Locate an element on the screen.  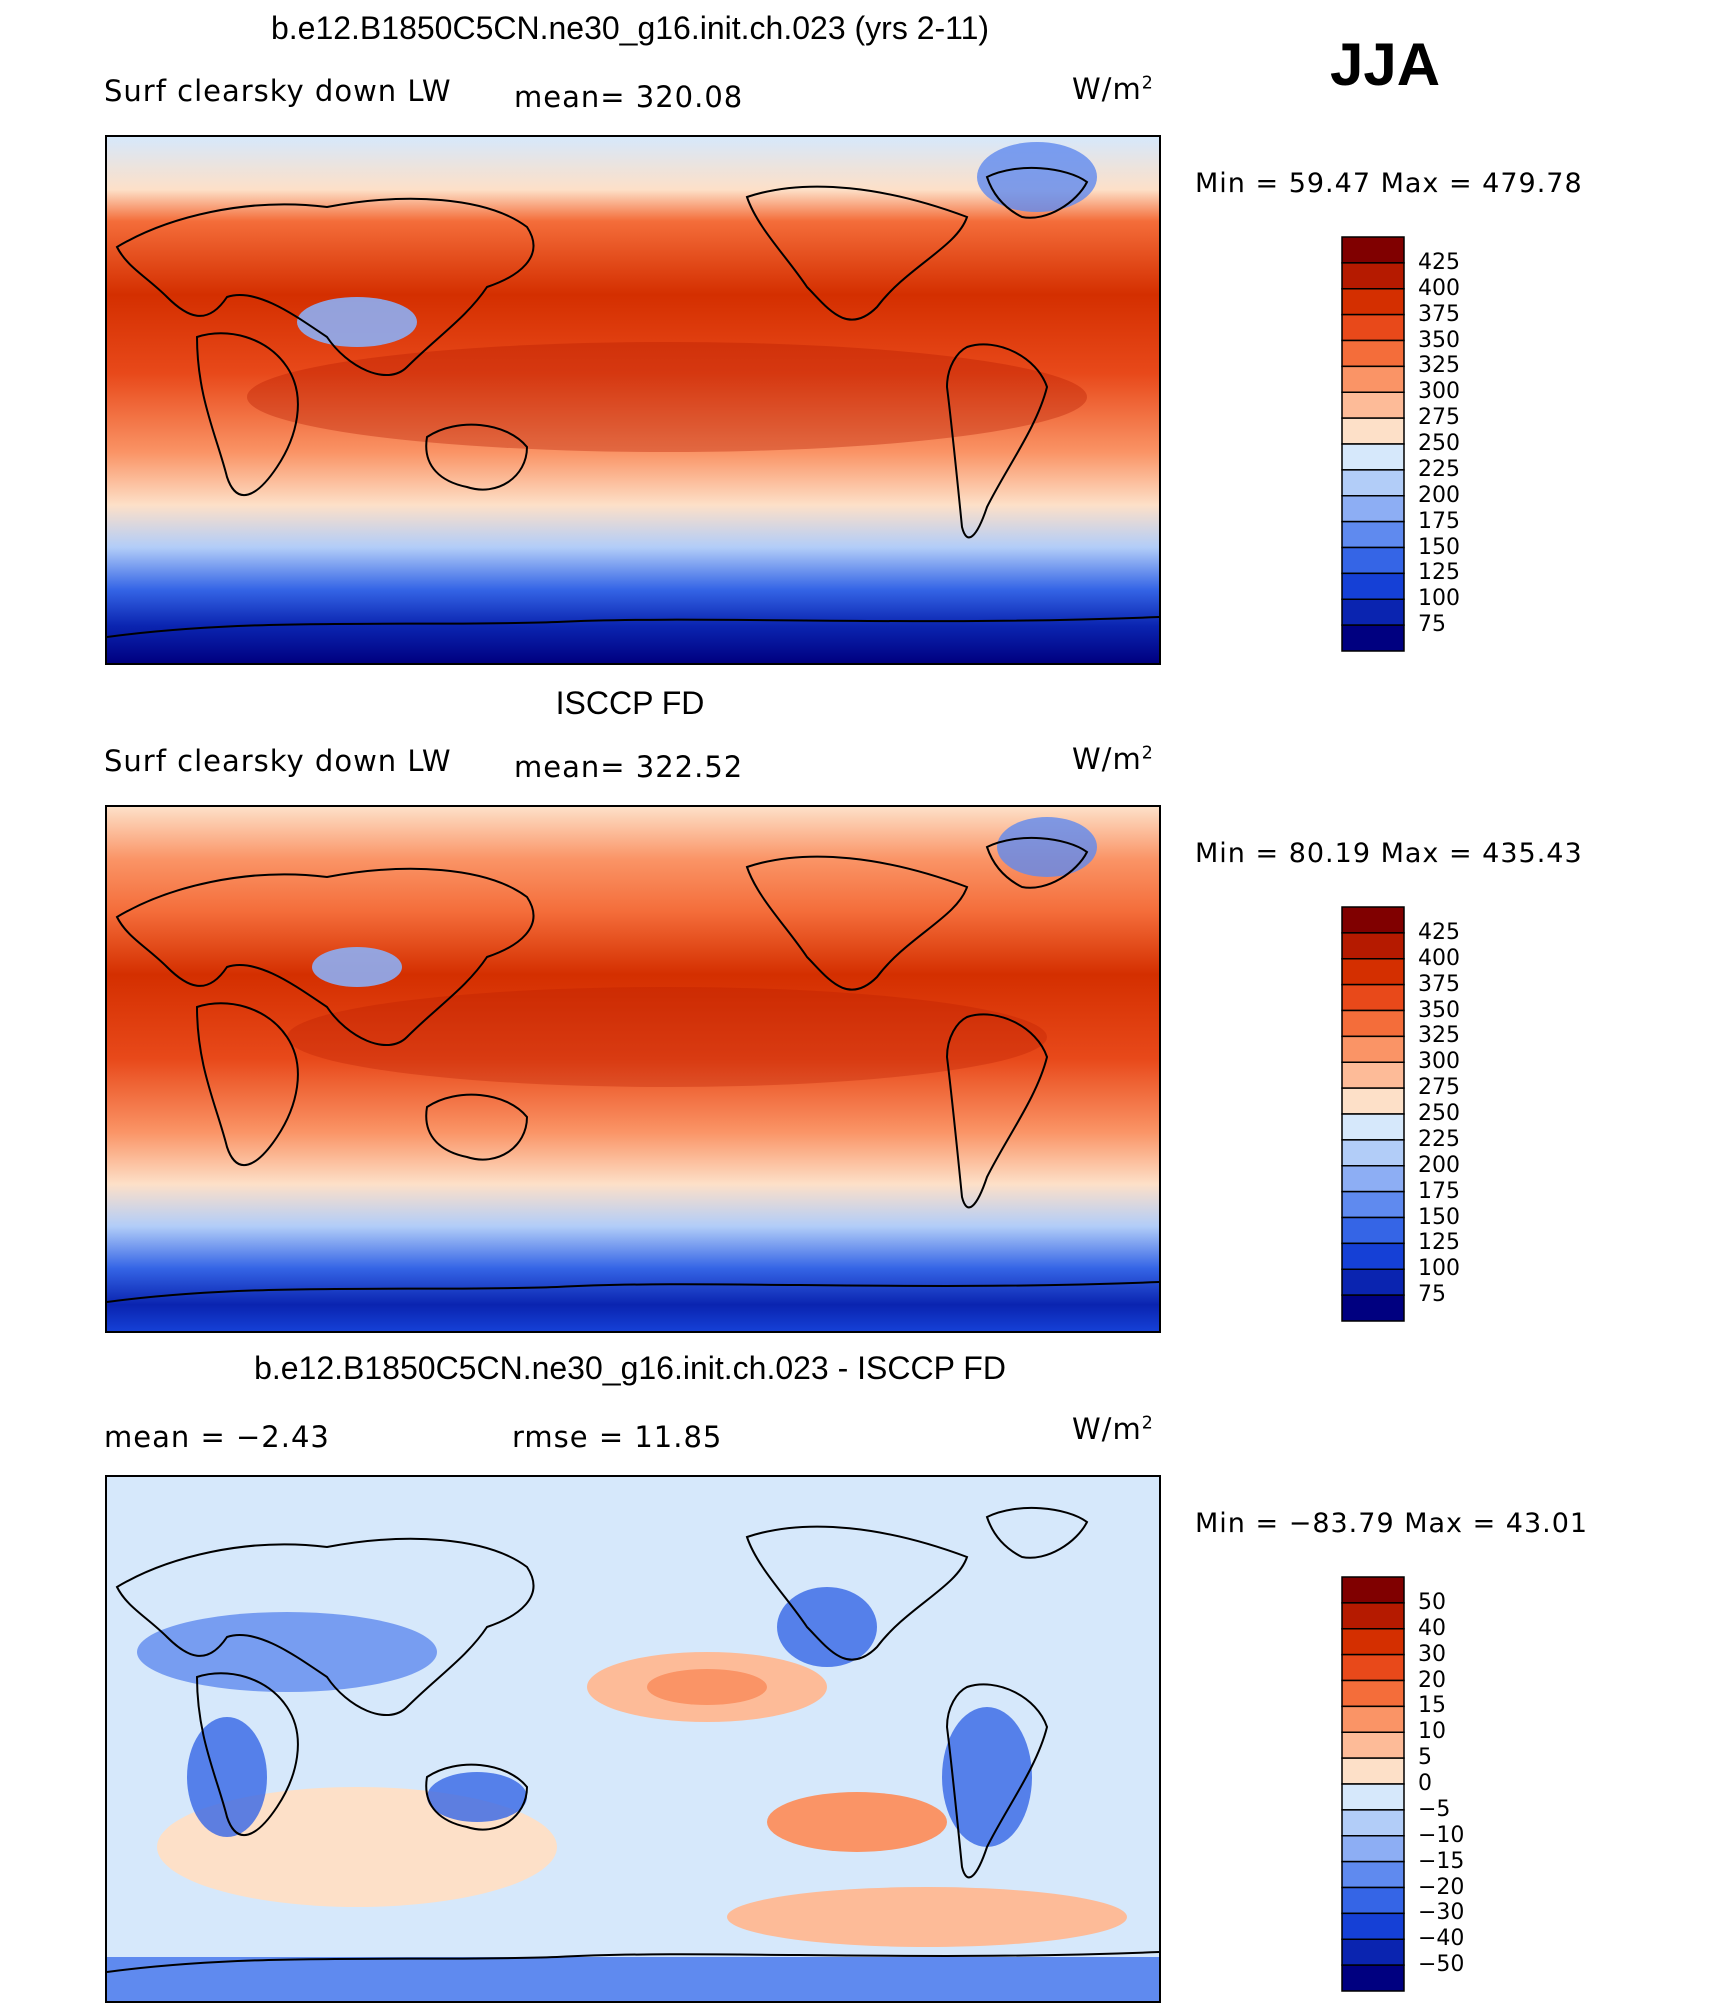
colorbar-level-label: −20 is located at coordinates (1441, 1887).